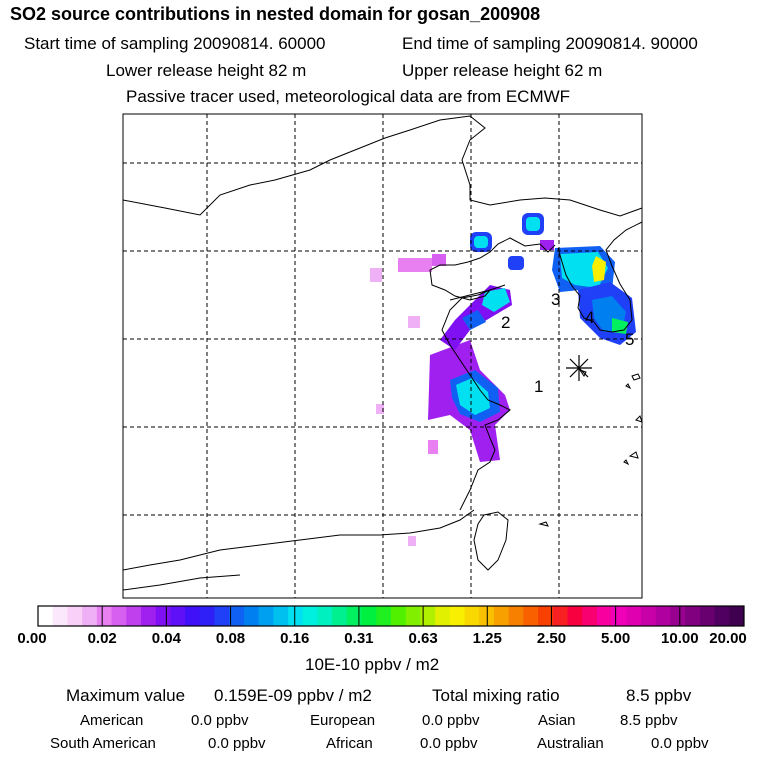 The image size is (768, 768). Describe the element at coordinates (680, 638) in the screenshot. I see `colorbar-tick-label: 10.00` at that location.